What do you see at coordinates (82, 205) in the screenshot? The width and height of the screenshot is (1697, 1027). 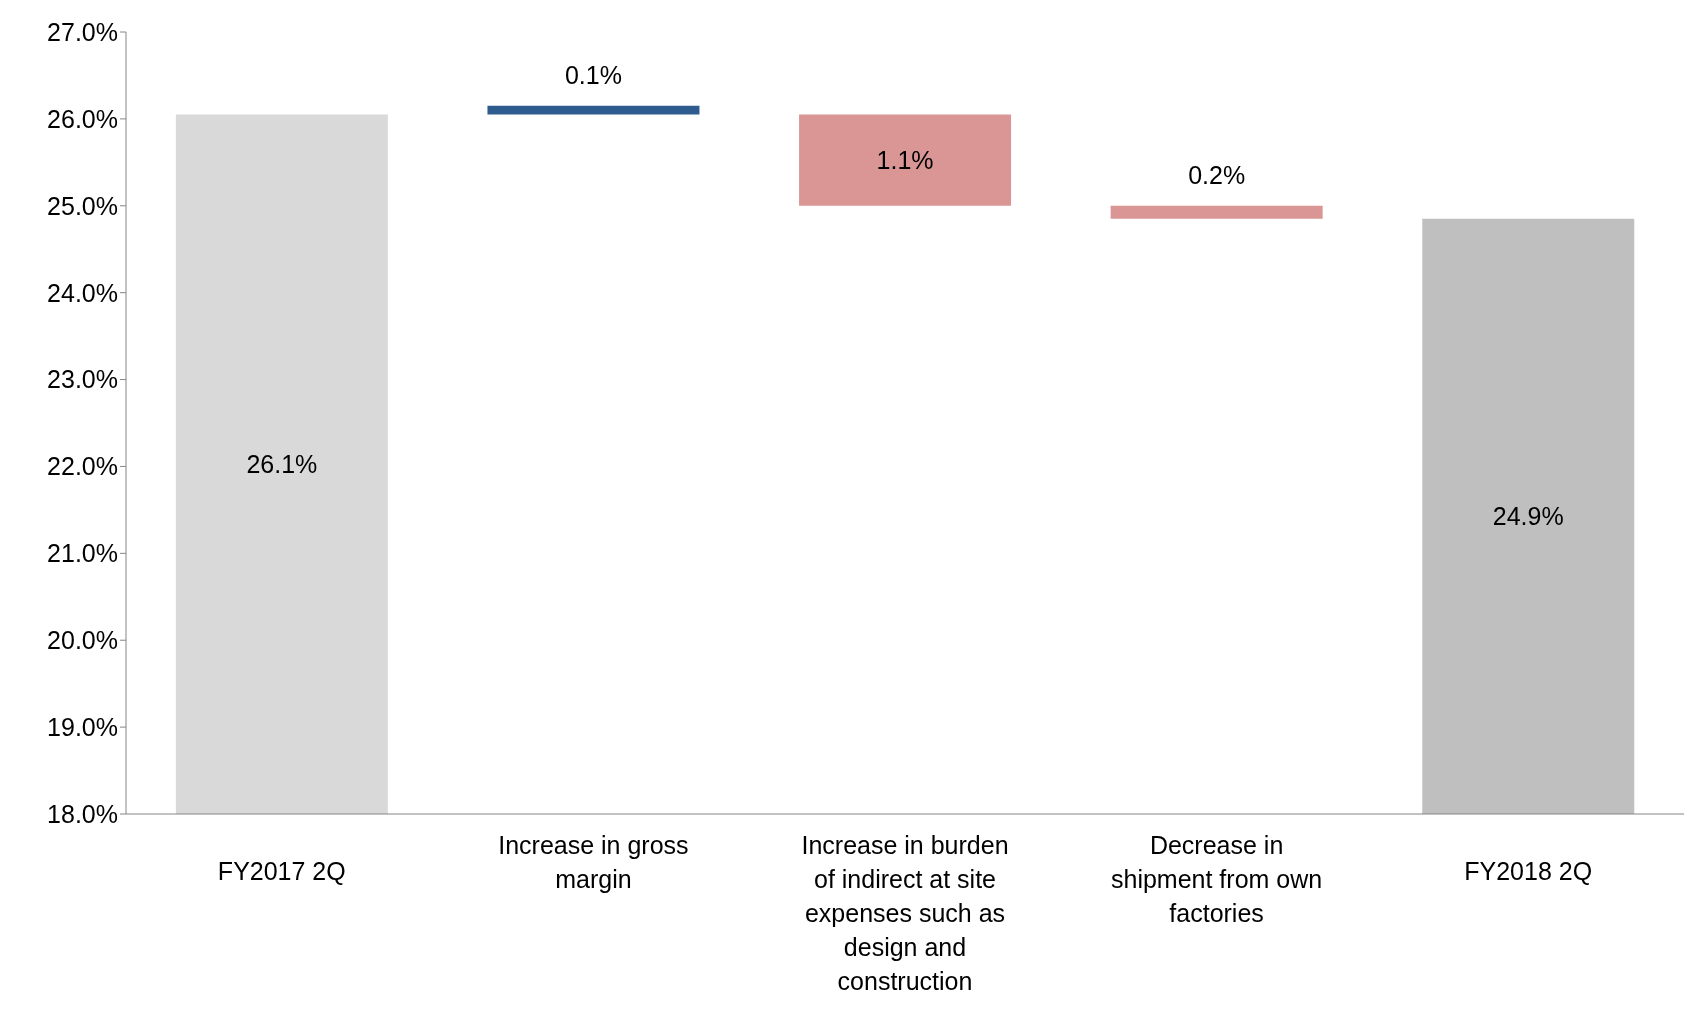 I see `y-tick-label: 25.0%` at bounding box center [82, 205].